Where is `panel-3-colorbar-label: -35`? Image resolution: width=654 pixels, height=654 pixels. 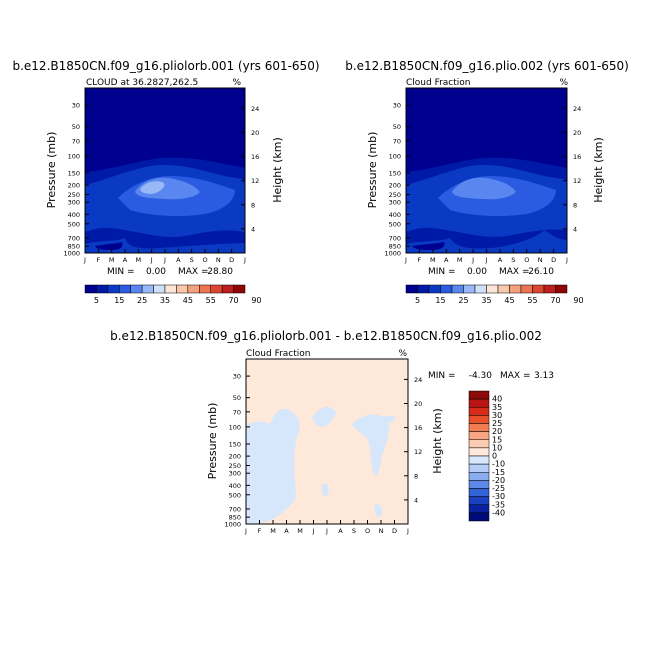
panel-3-colorbar-label: -35 is located at coordinates (498, 504).